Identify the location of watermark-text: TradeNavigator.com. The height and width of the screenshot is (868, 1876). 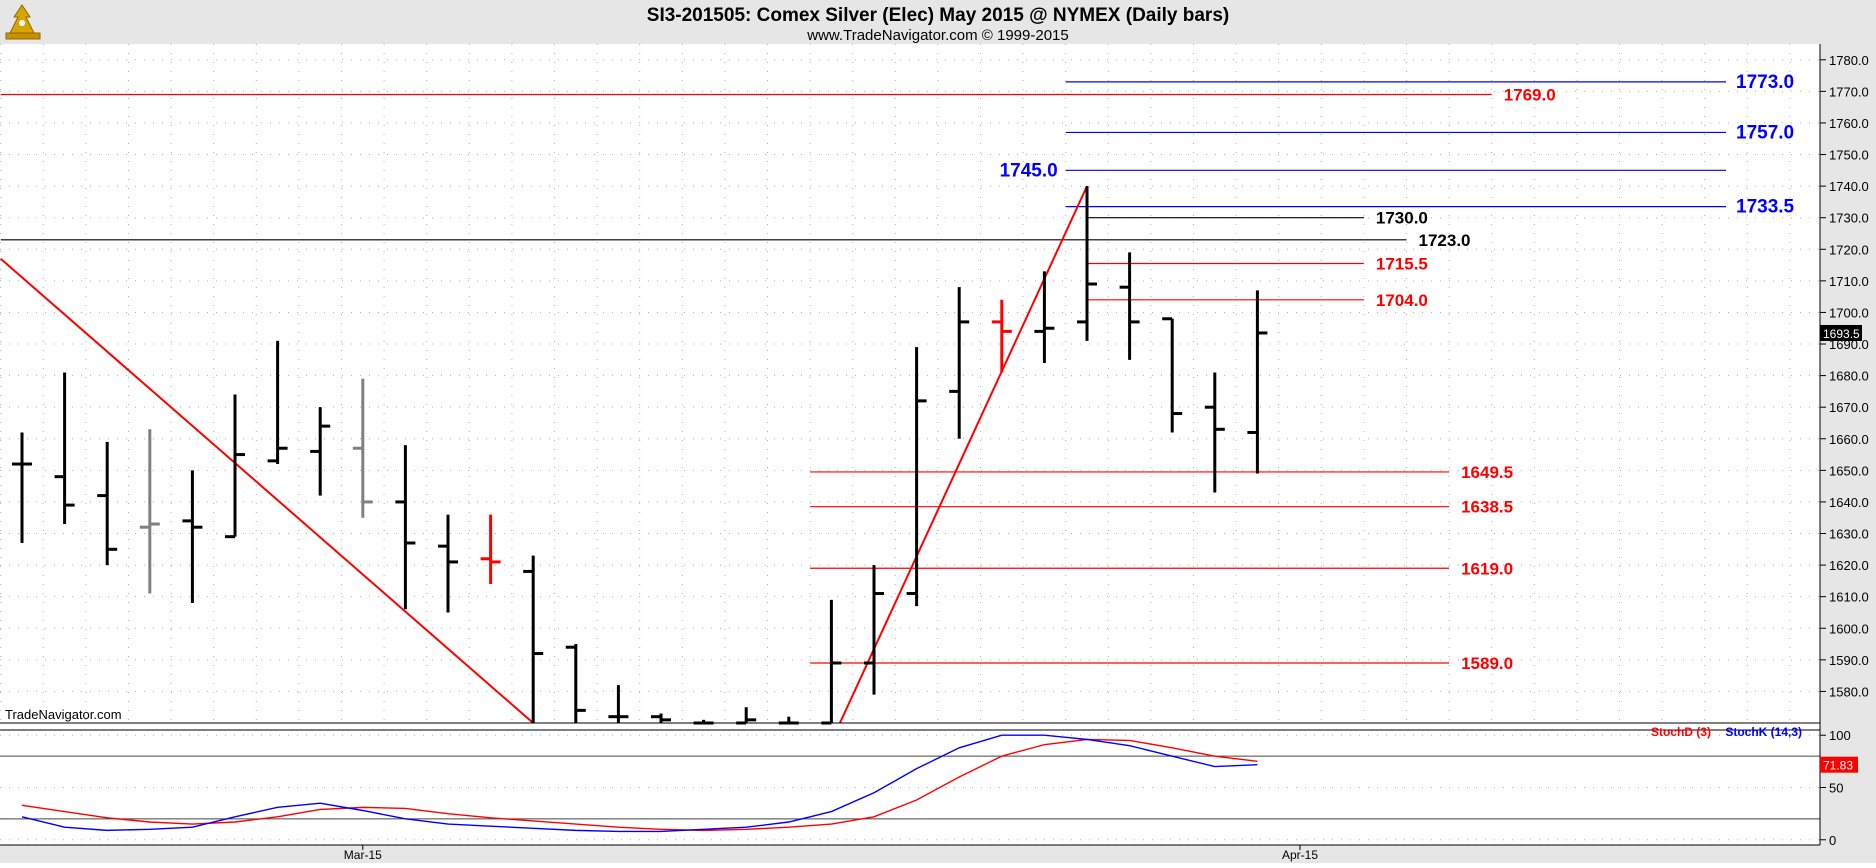
(63, 714).